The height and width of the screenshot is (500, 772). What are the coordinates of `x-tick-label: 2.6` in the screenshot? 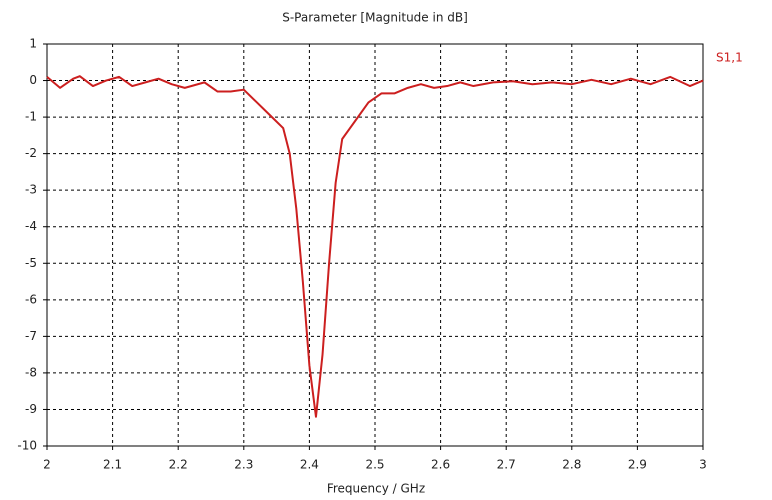 It's located at (440, 465).